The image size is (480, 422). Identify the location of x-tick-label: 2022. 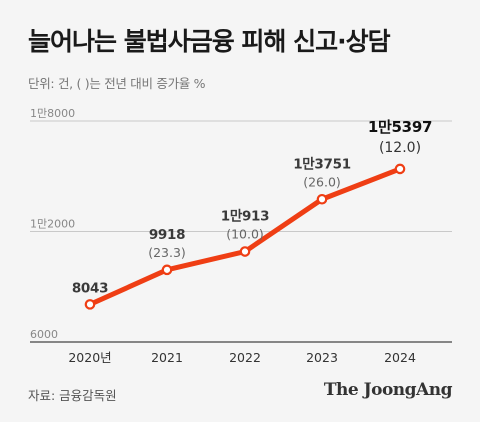
(245, 357).